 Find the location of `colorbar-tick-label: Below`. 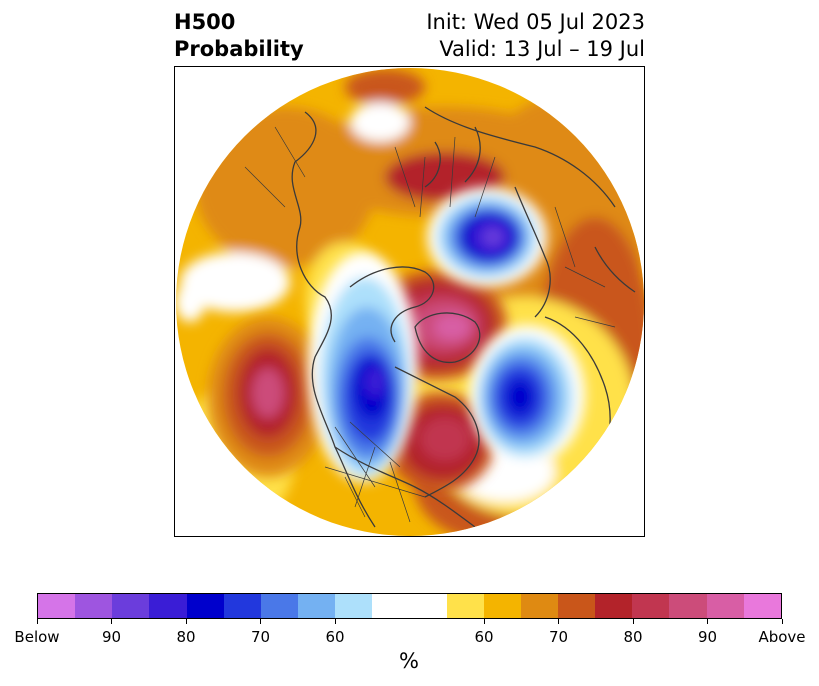

colorbar-tick-label: Below is located at coordinates (37, 637).